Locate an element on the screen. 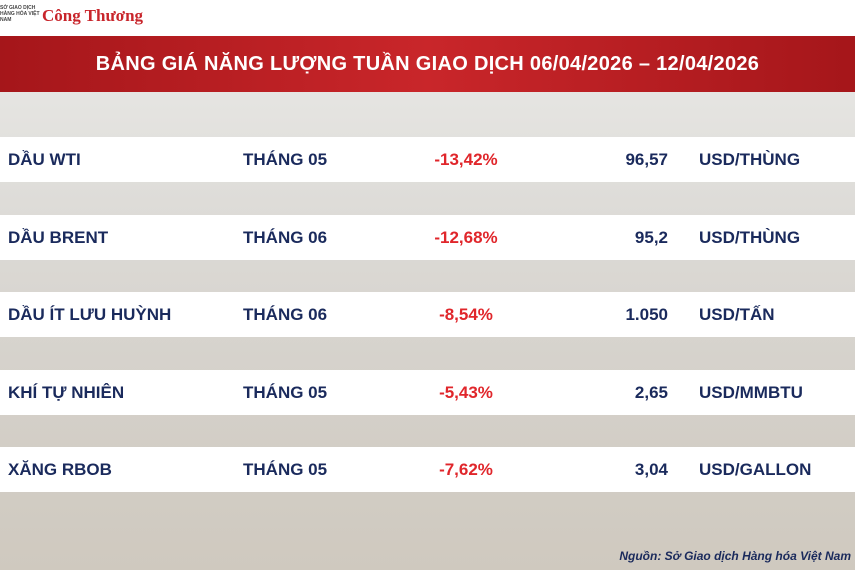 The height and width of the screenshot is (570, 855). table-row: XĂNG RBOB THÁNG 05 -7,62% 3,04 USD/GALLON is located at coordinates (427, 469).